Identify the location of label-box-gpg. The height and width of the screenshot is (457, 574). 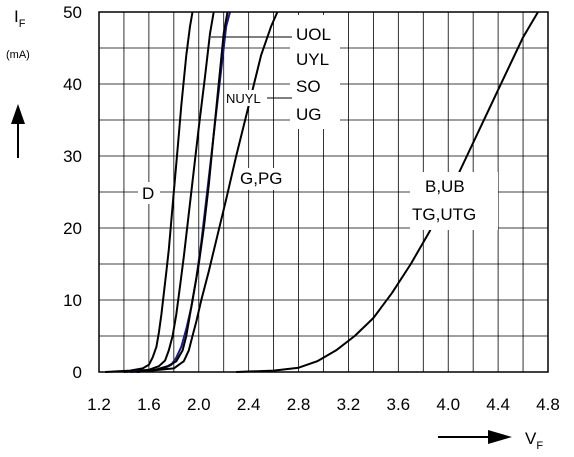
(266, 179).